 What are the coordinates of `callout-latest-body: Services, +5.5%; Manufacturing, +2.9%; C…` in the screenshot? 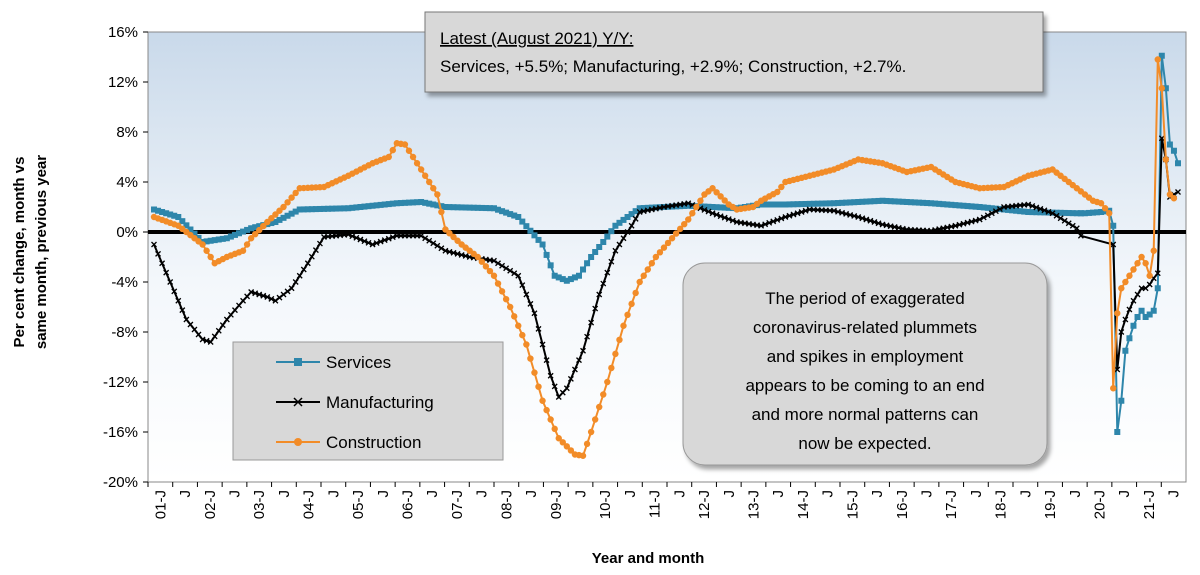 It's located at (673, 66).